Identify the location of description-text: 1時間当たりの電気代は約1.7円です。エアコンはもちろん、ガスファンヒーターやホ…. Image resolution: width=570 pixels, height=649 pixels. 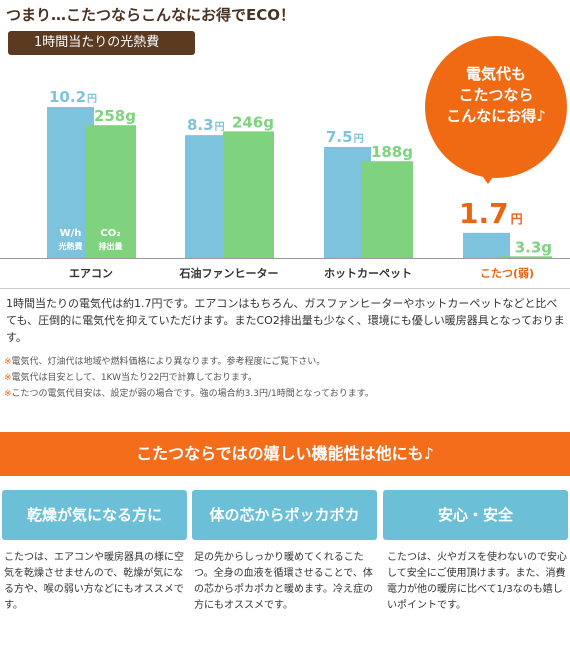
(285, 320).